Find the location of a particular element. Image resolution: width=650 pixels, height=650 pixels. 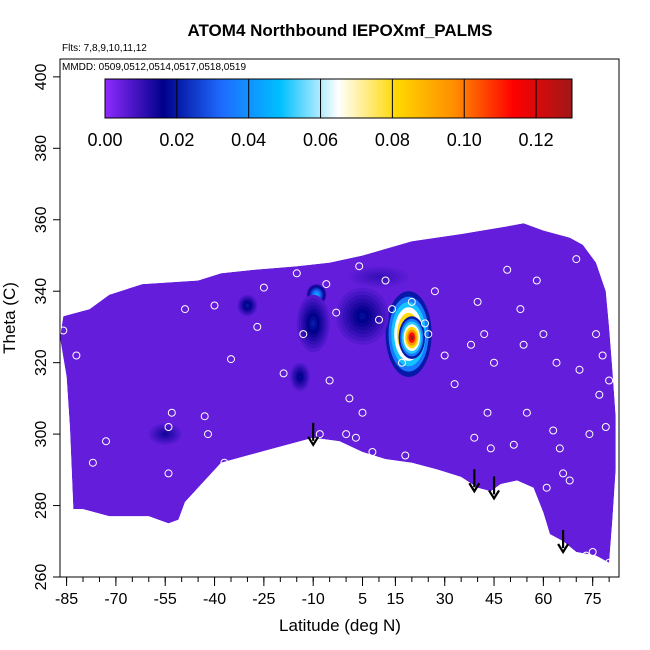

x-tick-label: -25 is located at coordinates (263, 599).